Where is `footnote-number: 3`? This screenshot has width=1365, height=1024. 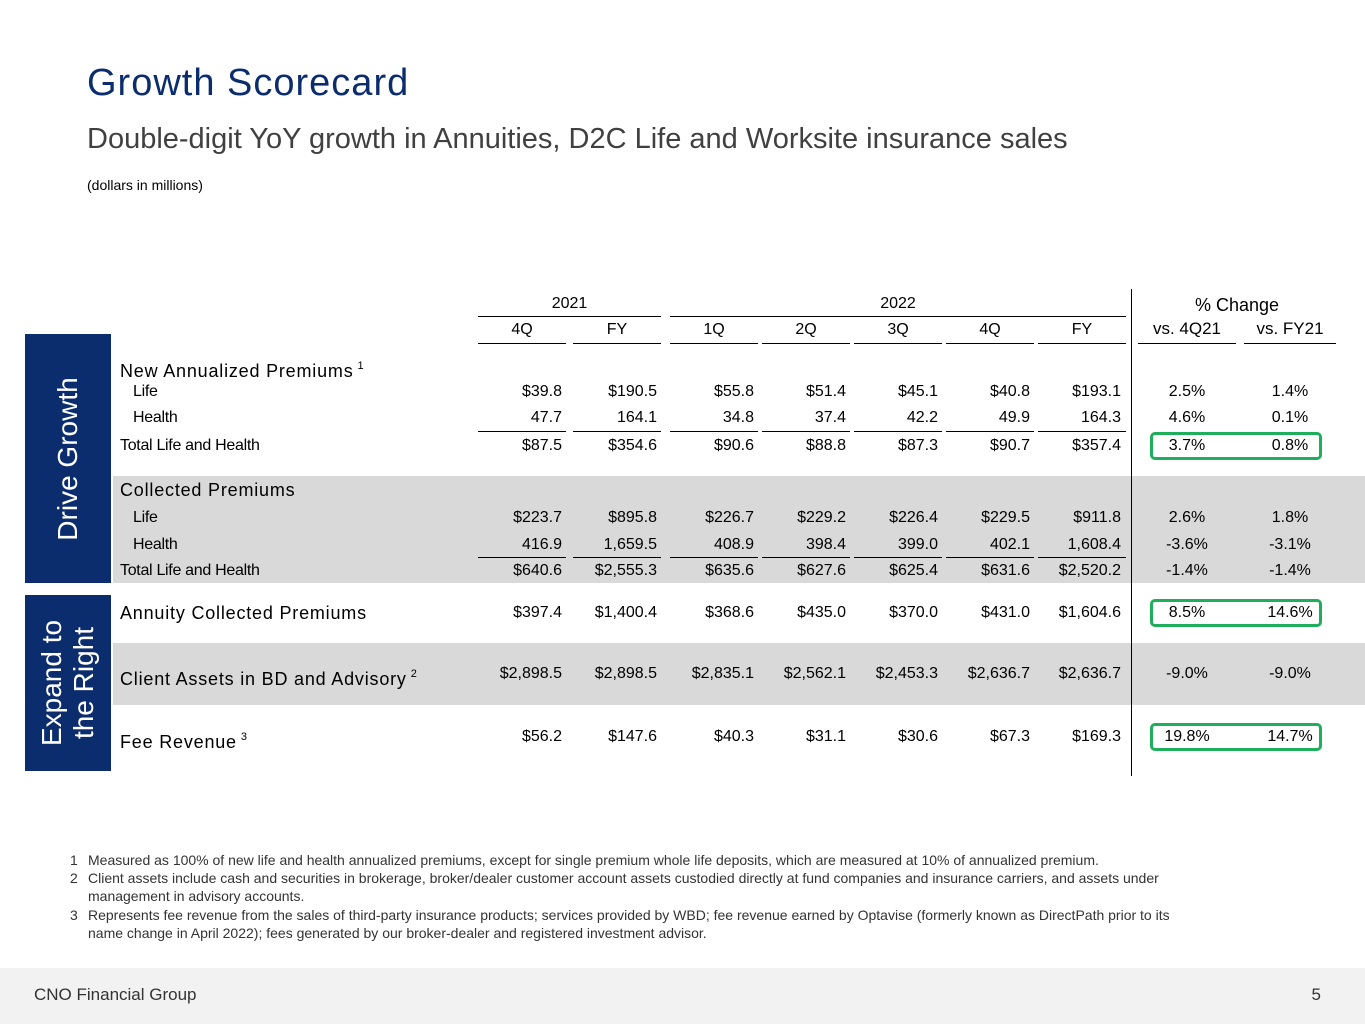
footnote-number: 3 is located at coordinates (74, 915).